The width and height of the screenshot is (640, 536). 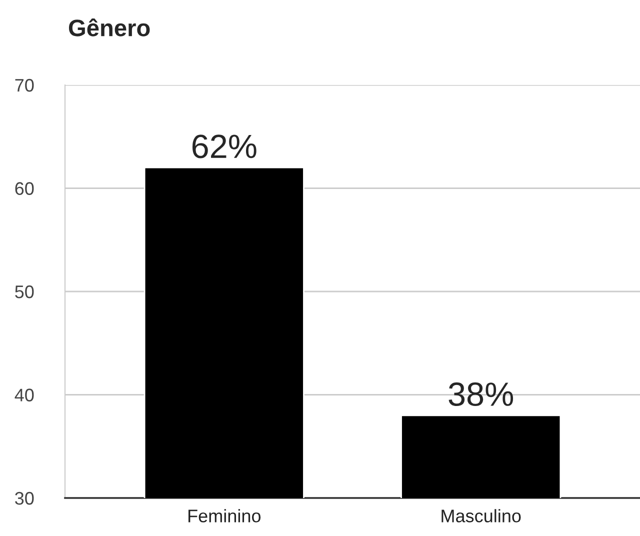 I want to click on y-tick-label: 70, so click(x=24, y=85).